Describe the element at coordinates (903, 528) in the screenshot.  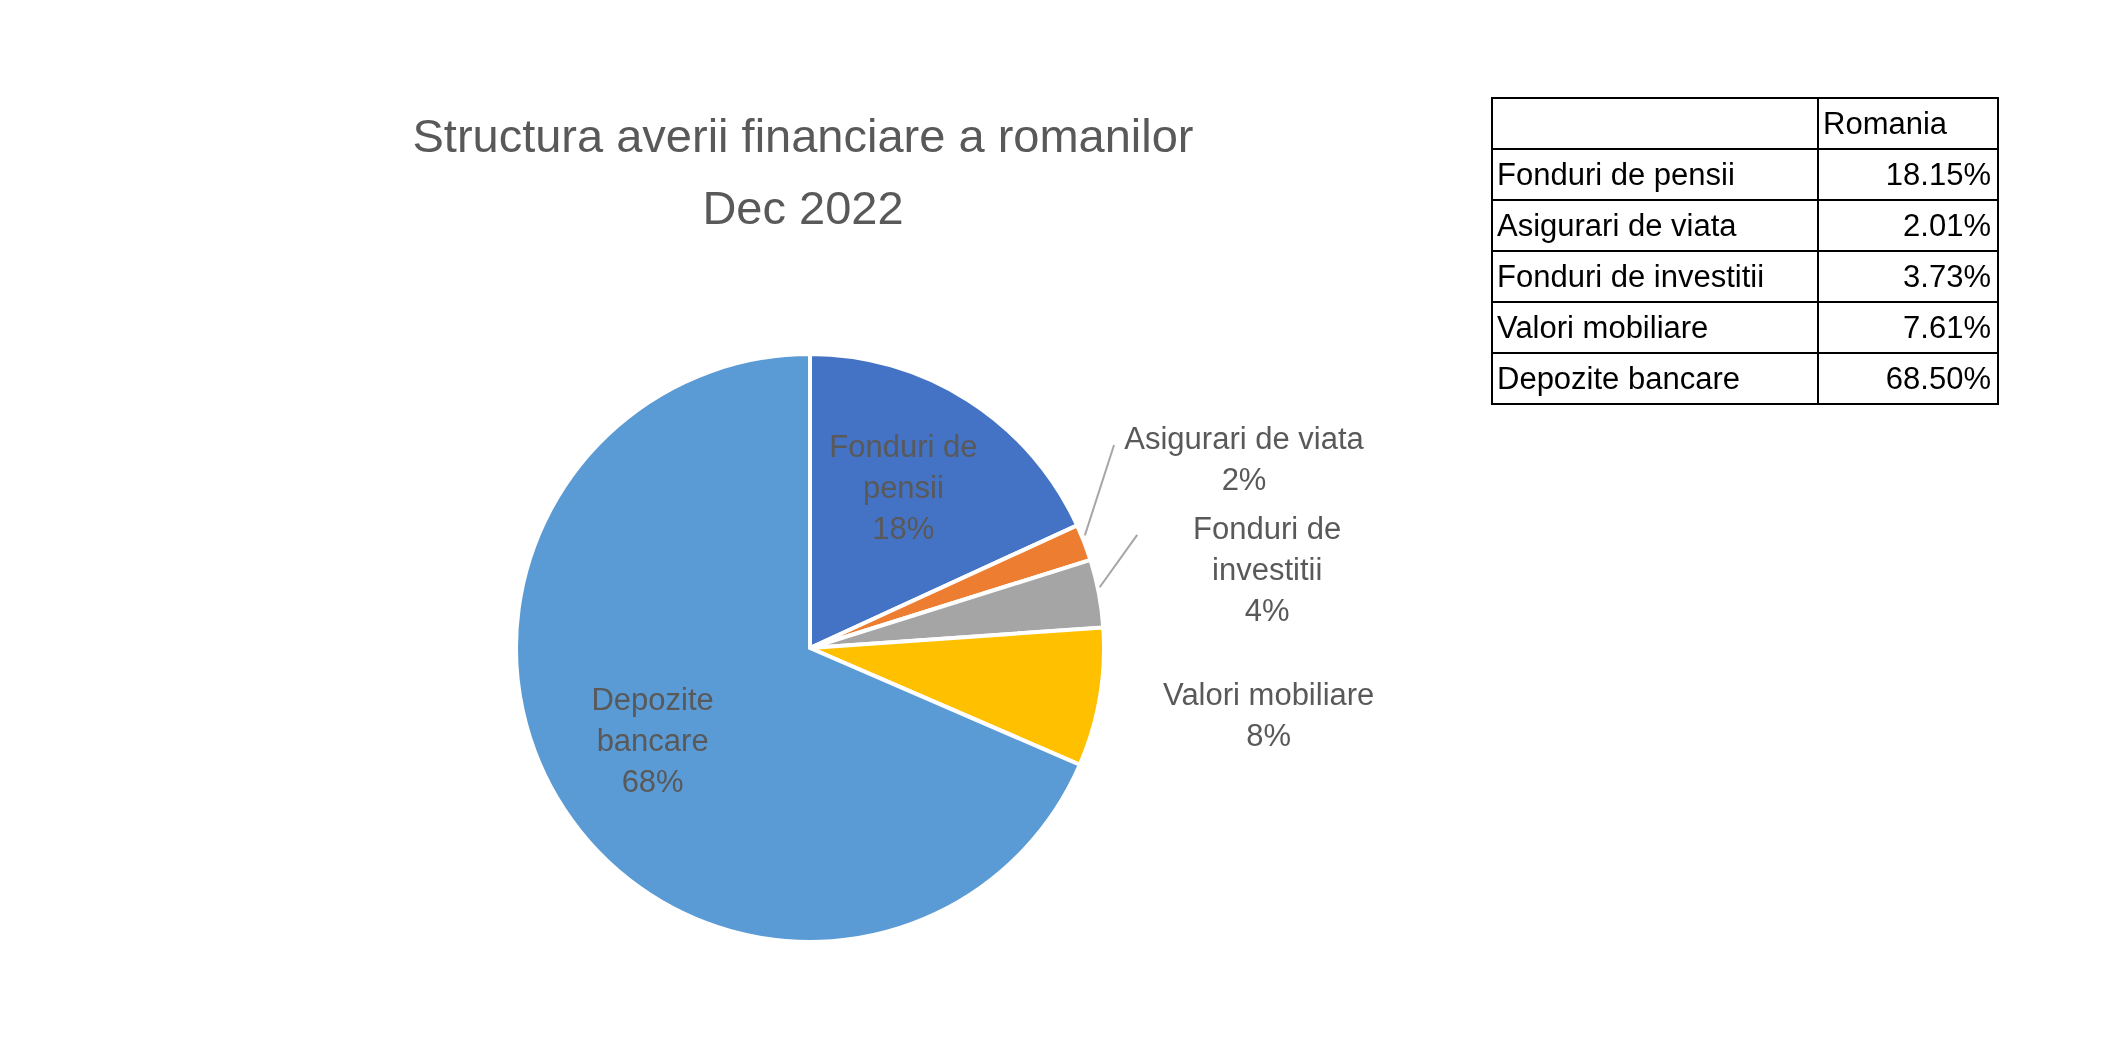
I see `text: 18%` at that location.